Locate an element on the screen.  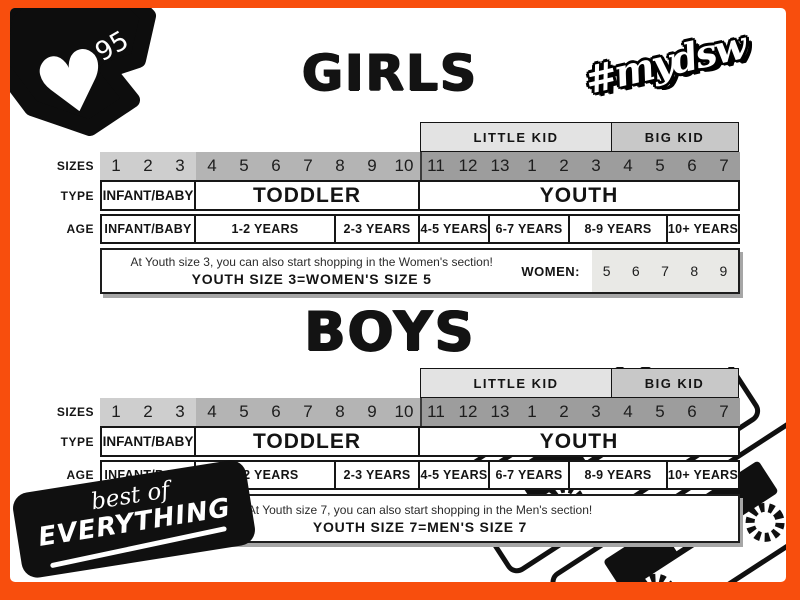
age-cell: INFANT/BABY is located at coordinates (148, 229).